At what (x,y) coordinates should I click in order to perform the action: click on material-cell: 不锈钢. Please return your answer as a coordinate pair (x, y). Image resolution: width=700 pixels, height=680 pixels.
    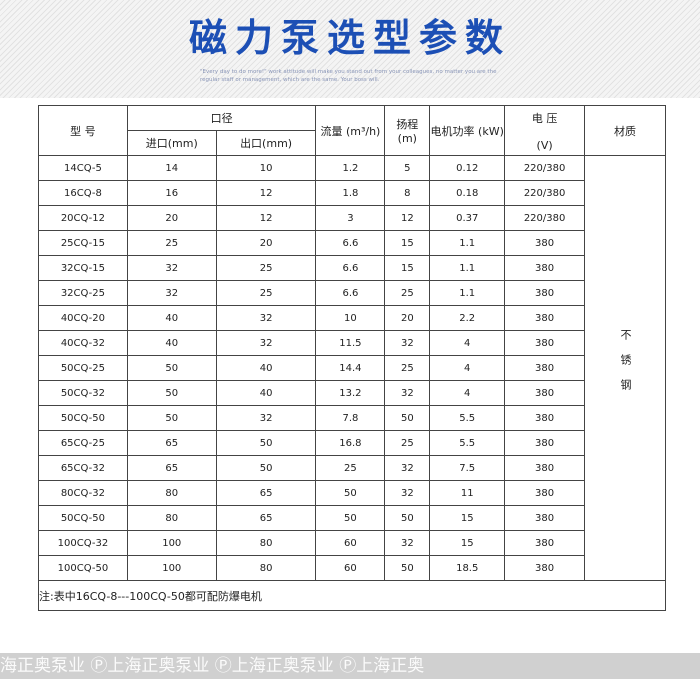
    Looking at the image, I should click on (625, 368).